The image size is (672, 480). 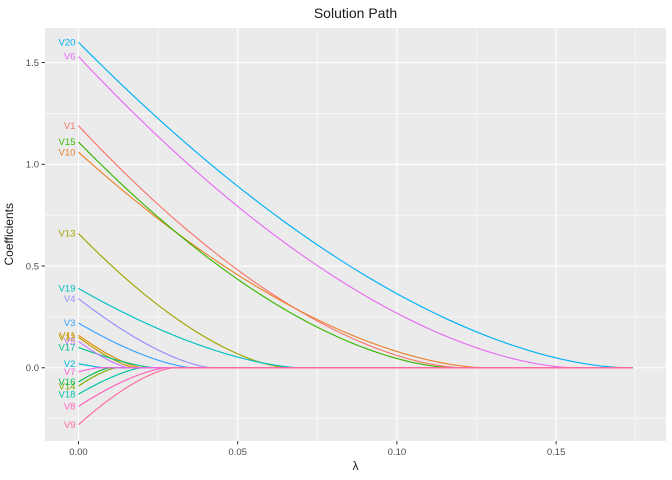 I want to click on series-label-V20: V20, so click(x=67, y=42).